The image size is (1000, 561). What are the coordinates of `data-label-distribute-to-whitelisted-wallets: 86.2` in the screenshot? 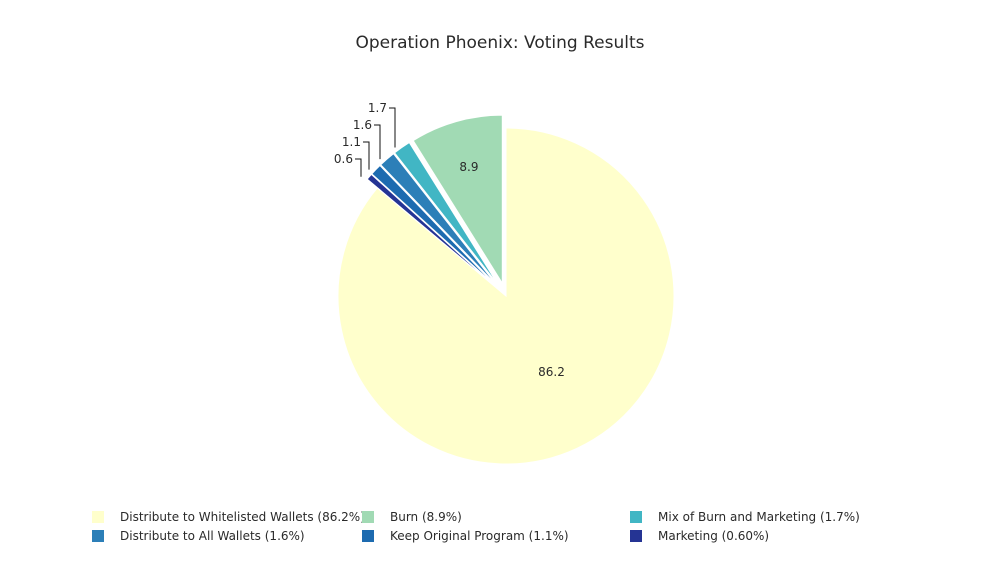 It's located at (551, 372).